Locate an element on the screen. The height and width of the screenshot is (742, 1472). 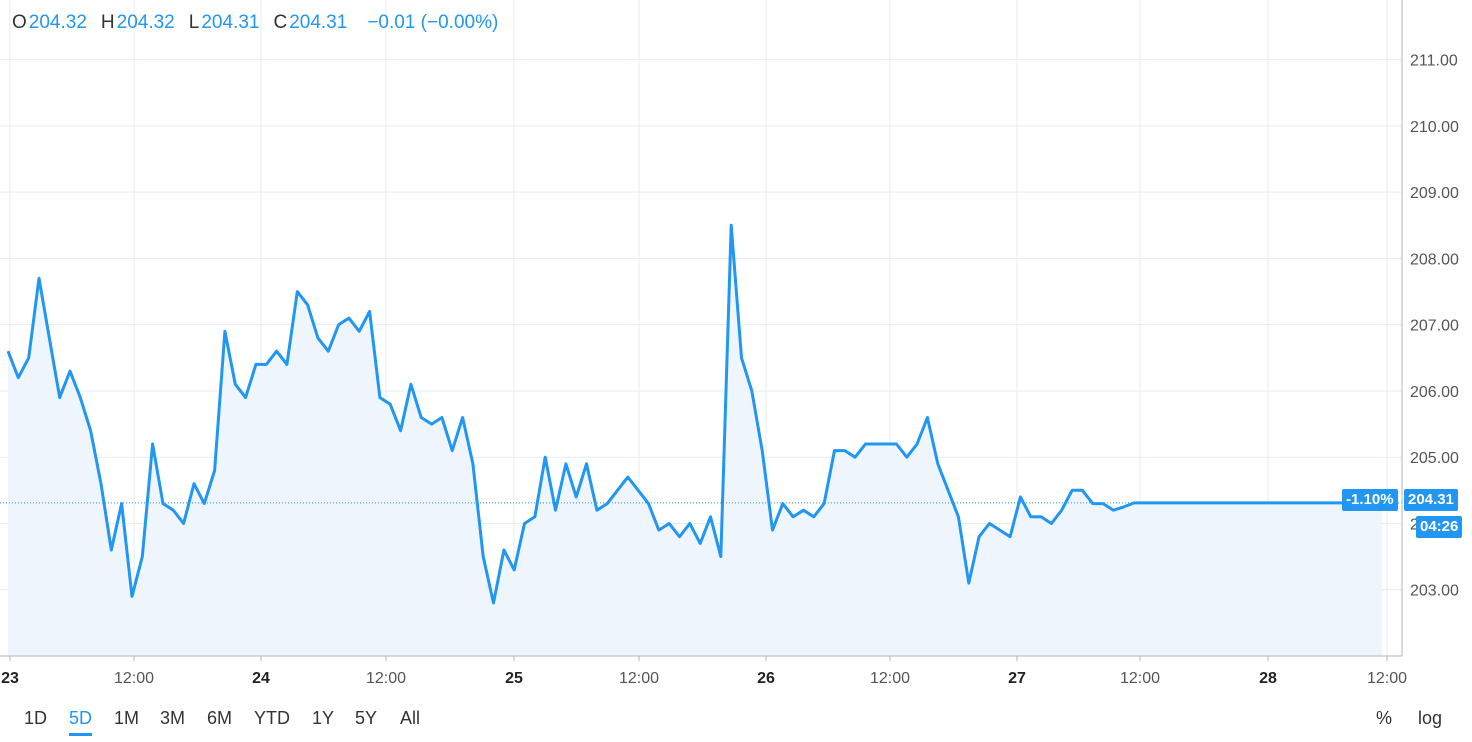
open-label: O is located at coordinates (19, 22).